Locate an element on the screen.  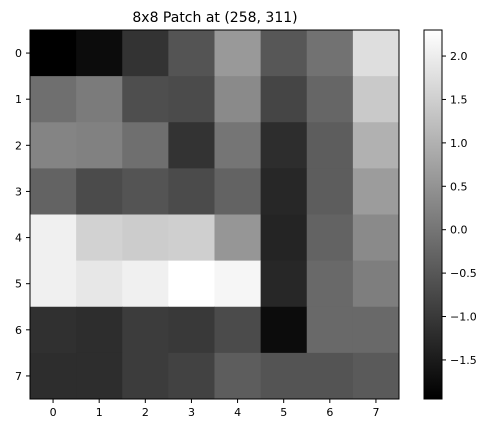
y-tick-label: 6 is located at coordinates (18, 330).